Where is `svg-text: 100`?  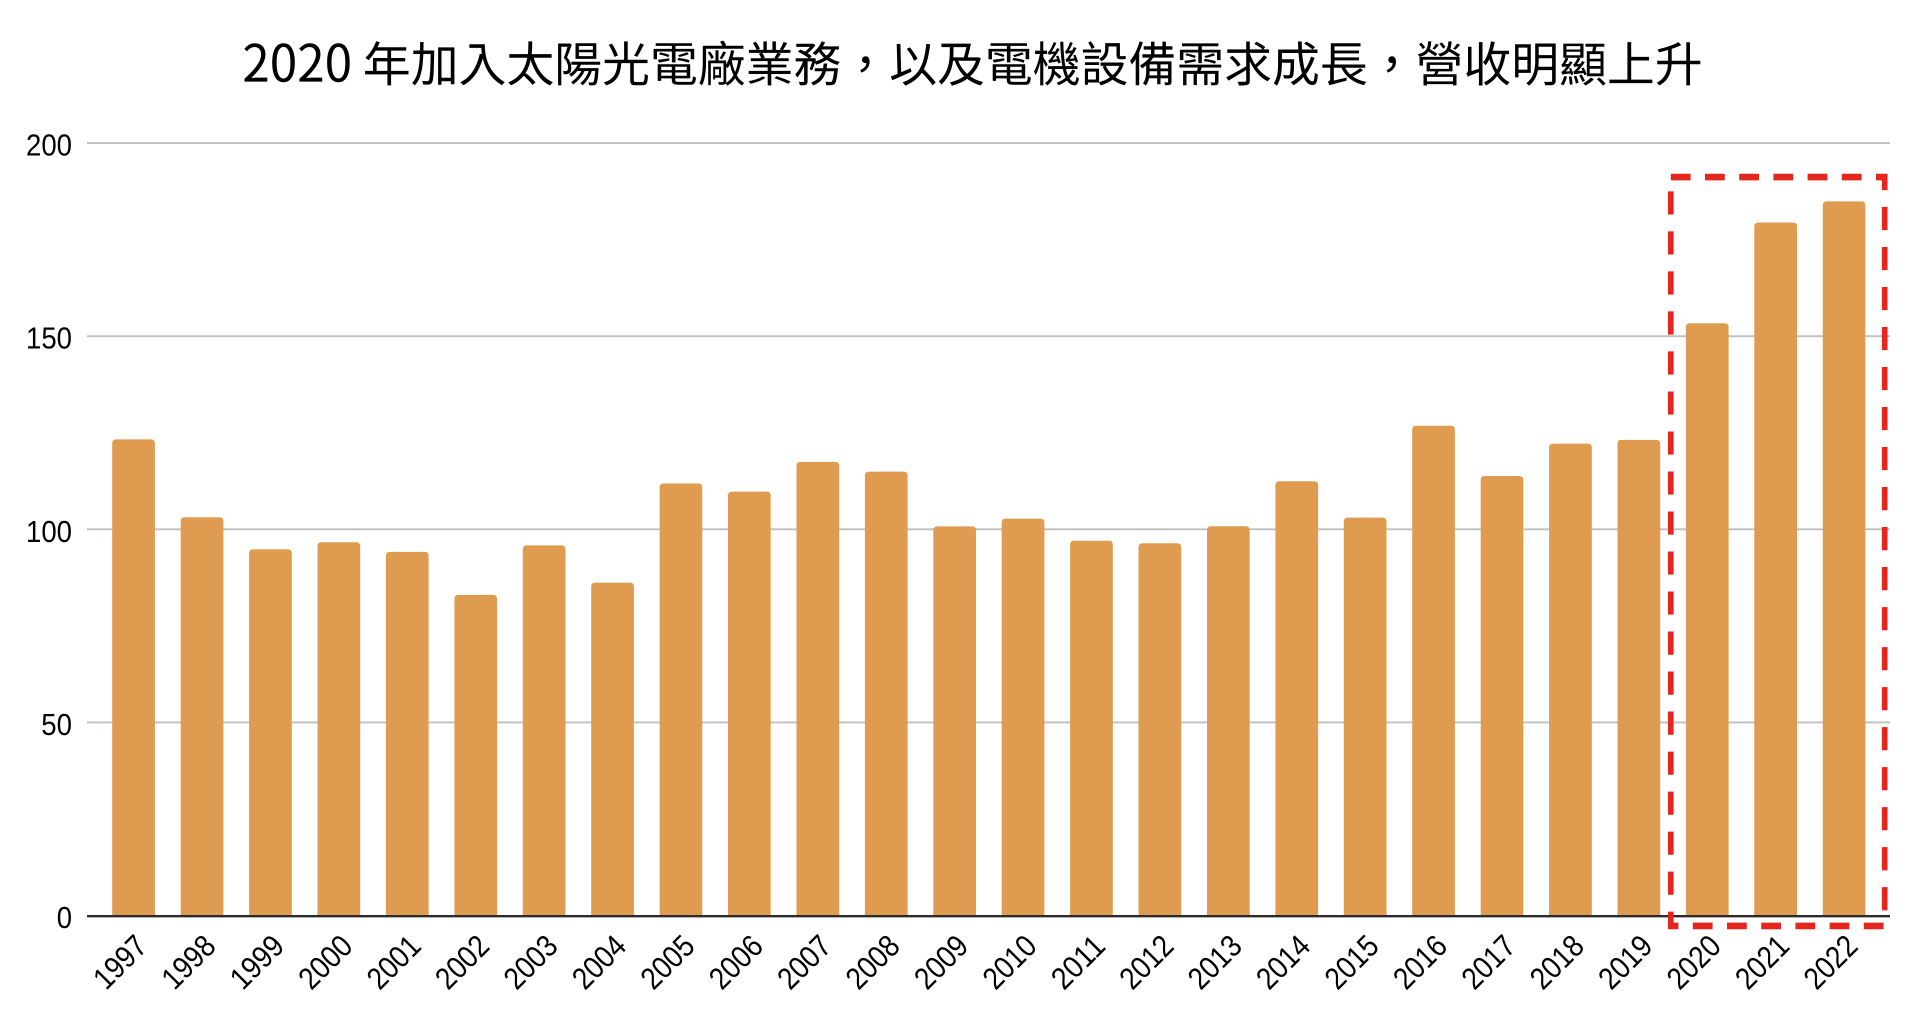 svg-text: 100 is located at coordinates (49, 531).